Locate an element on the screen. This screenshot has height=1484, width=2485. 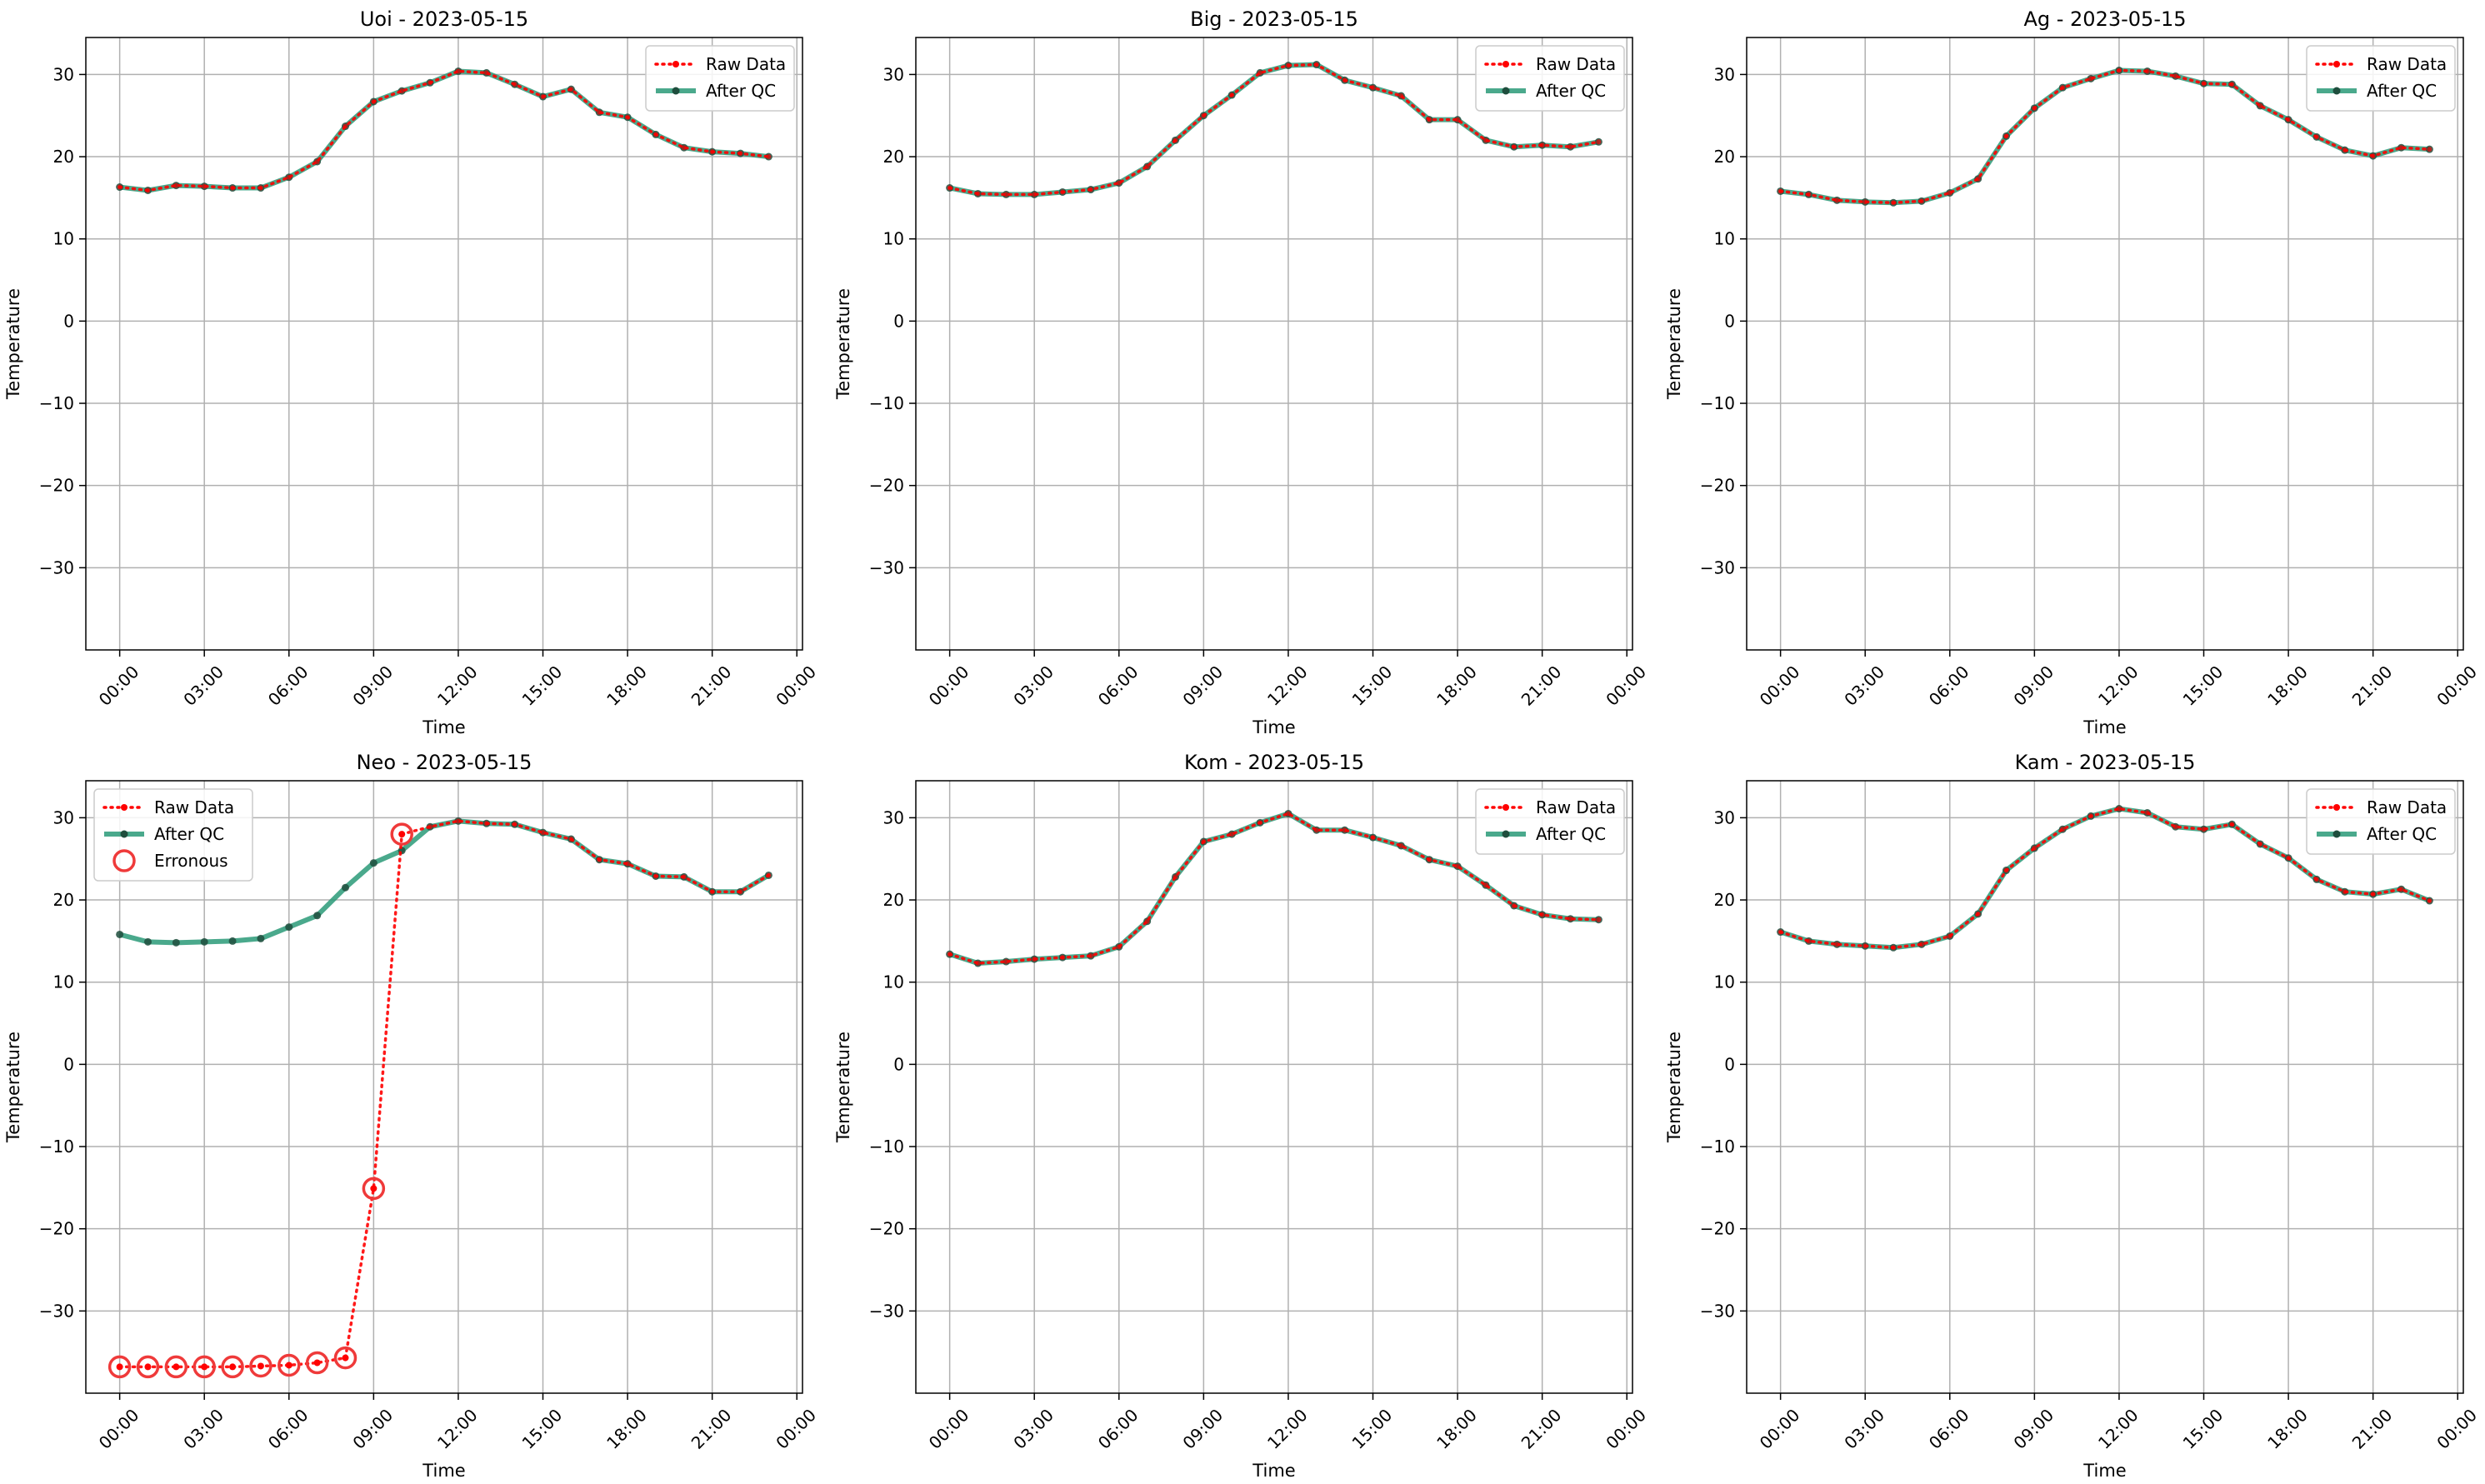
chart-title: Kom - 2023-05-15 is located at coordinates (1274, 762).